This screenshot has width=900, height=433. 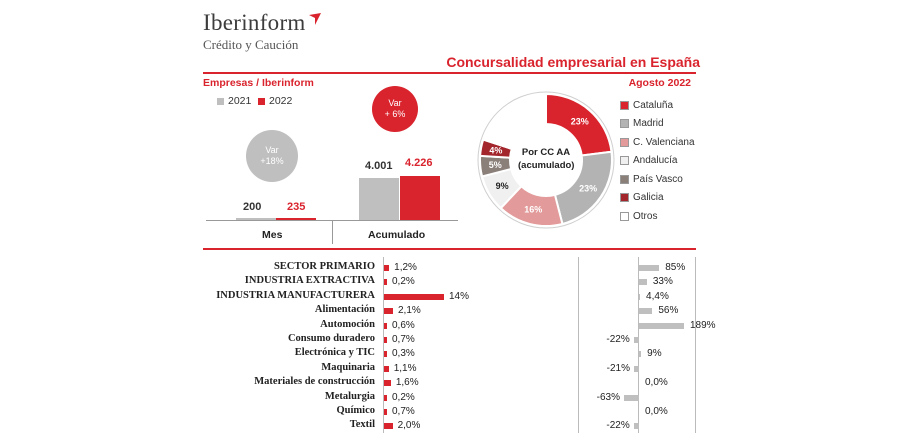 I want to click on sector-label: SECTOR PRIMARIO, so click(x=324, y=266).